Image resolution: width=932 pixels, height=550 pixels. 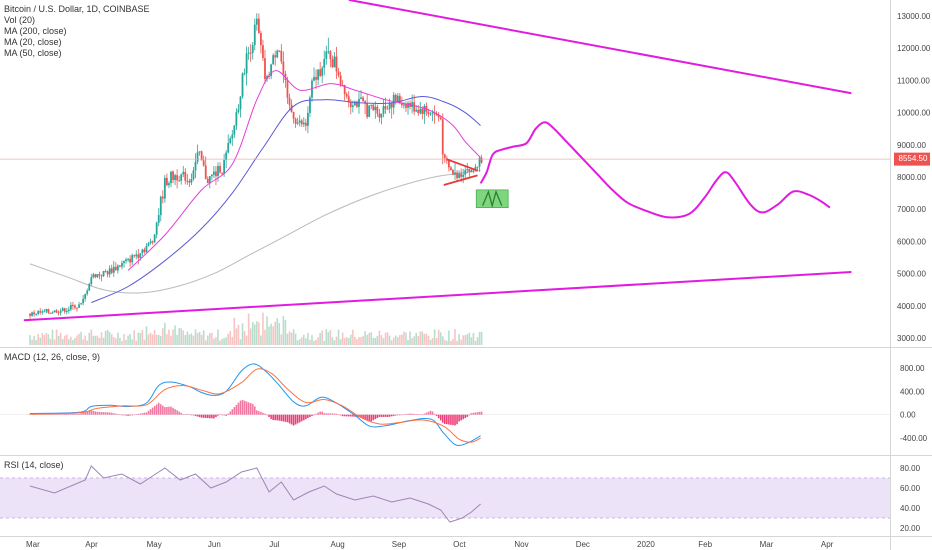 What do you see at coordinates (600, 47) in the screenshot?
I see `upper-trendline` at bounding box center [600, 47].